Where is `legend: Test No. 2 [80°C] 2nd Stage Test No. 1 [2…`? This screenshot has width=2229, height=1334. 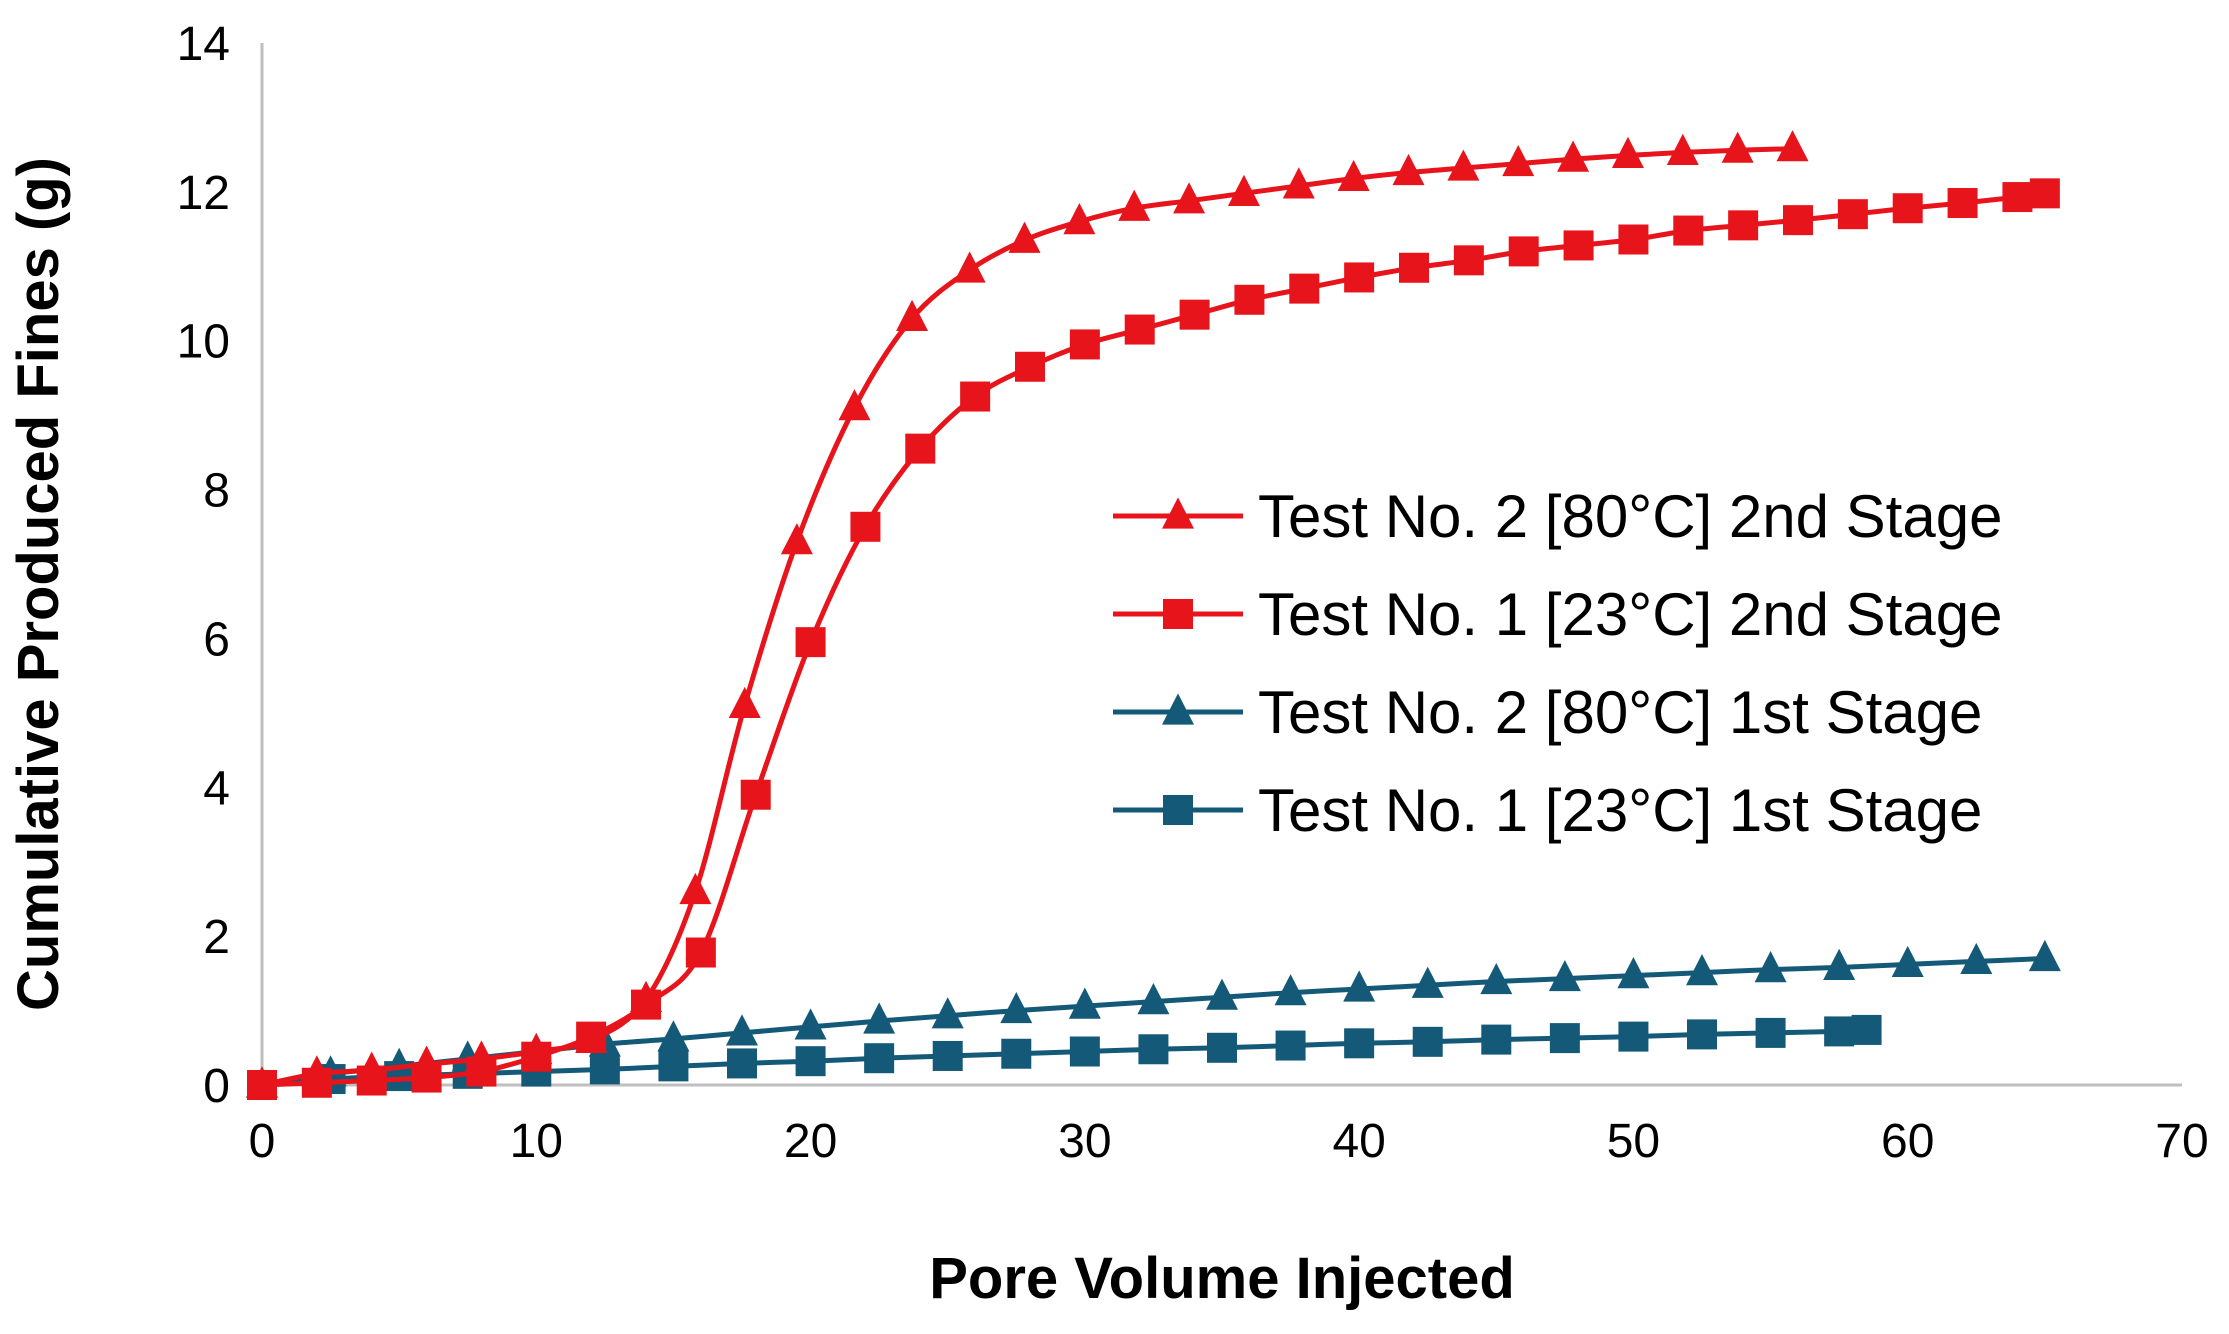
legend: Test No. 2 [80°C] 2nd Stage Test No. 1 [2… is located at coordinates (1557, 663).